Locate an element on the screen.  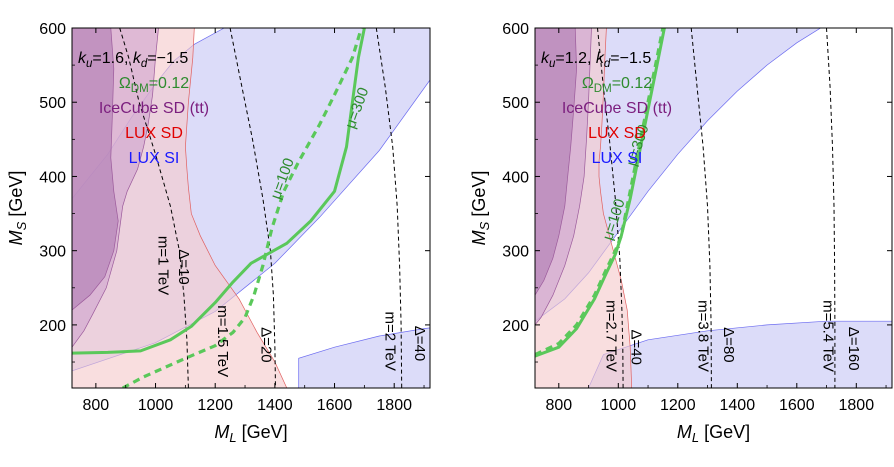
curve--300 is located at coordinates (600, 193).